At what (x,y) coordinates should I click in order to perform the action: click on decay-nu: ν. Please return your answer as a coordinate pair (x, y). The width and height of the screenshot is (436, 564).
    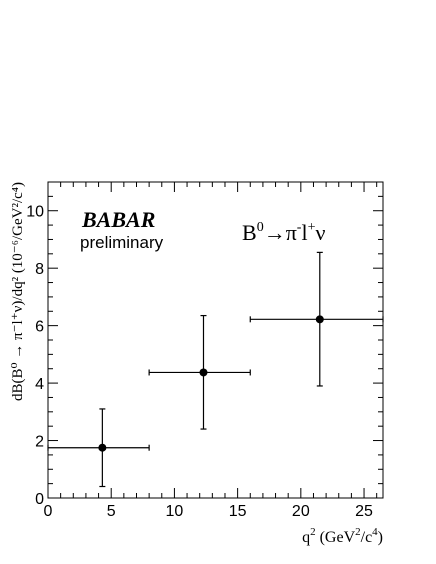
    Looking at the image, I should click on (321, 232).